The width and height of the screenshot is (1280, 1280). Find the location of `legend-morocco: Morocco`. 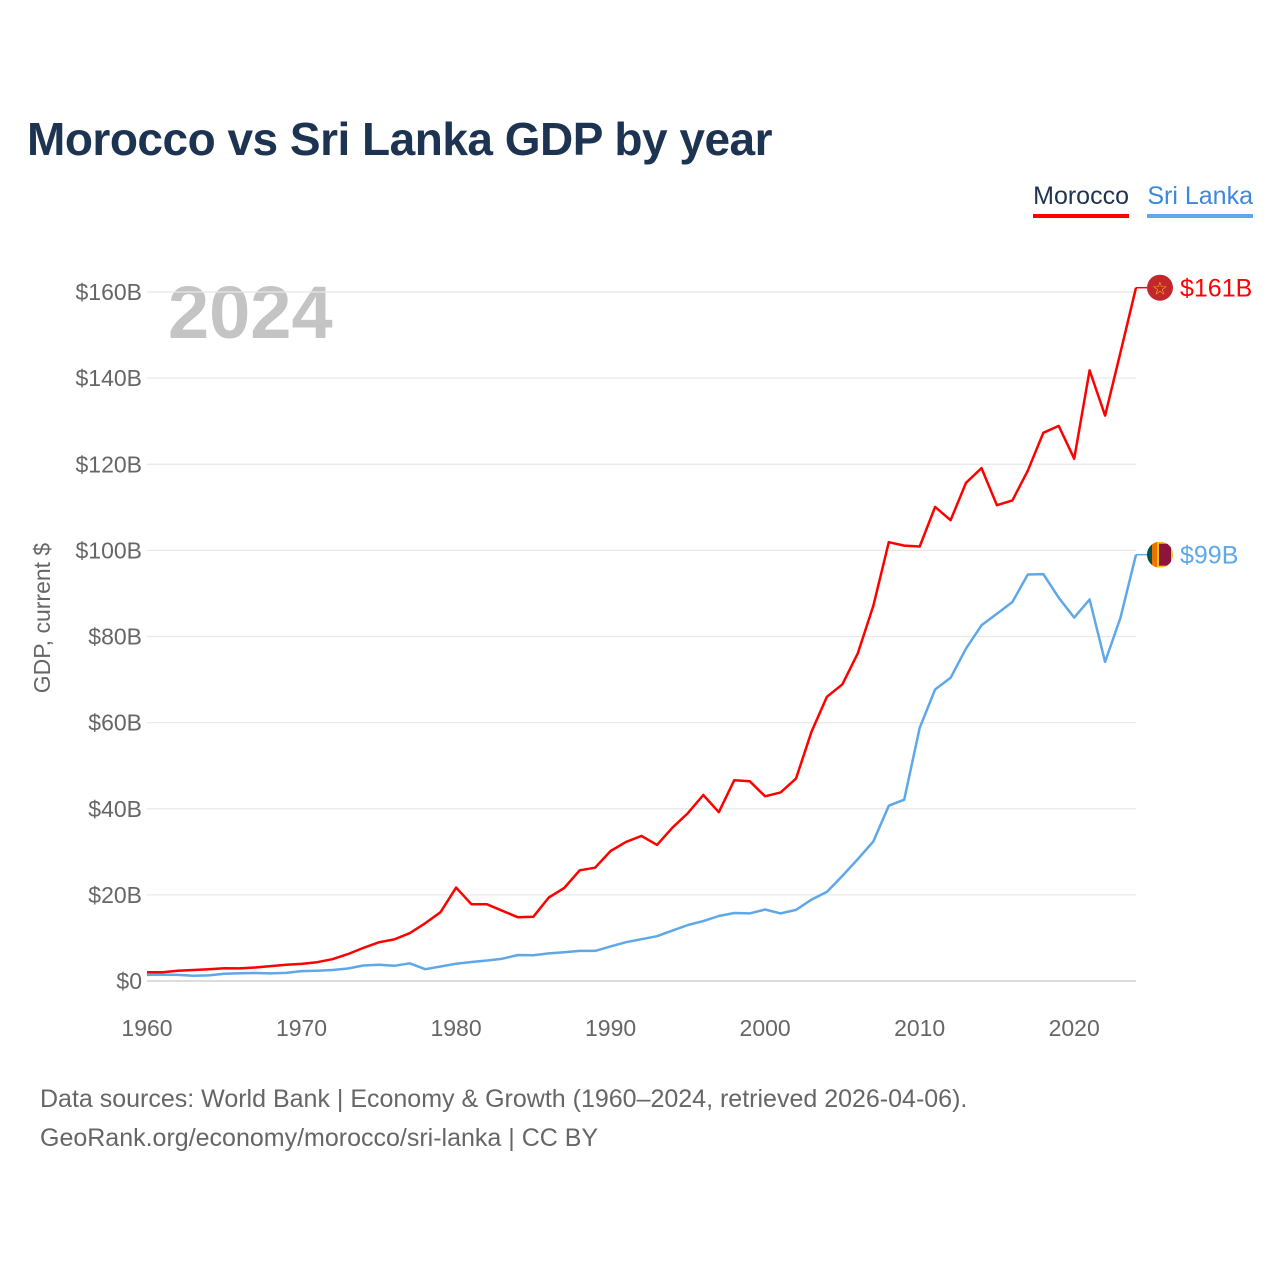

legend-morocco: Morocco is located at coordinates (1081, 200).